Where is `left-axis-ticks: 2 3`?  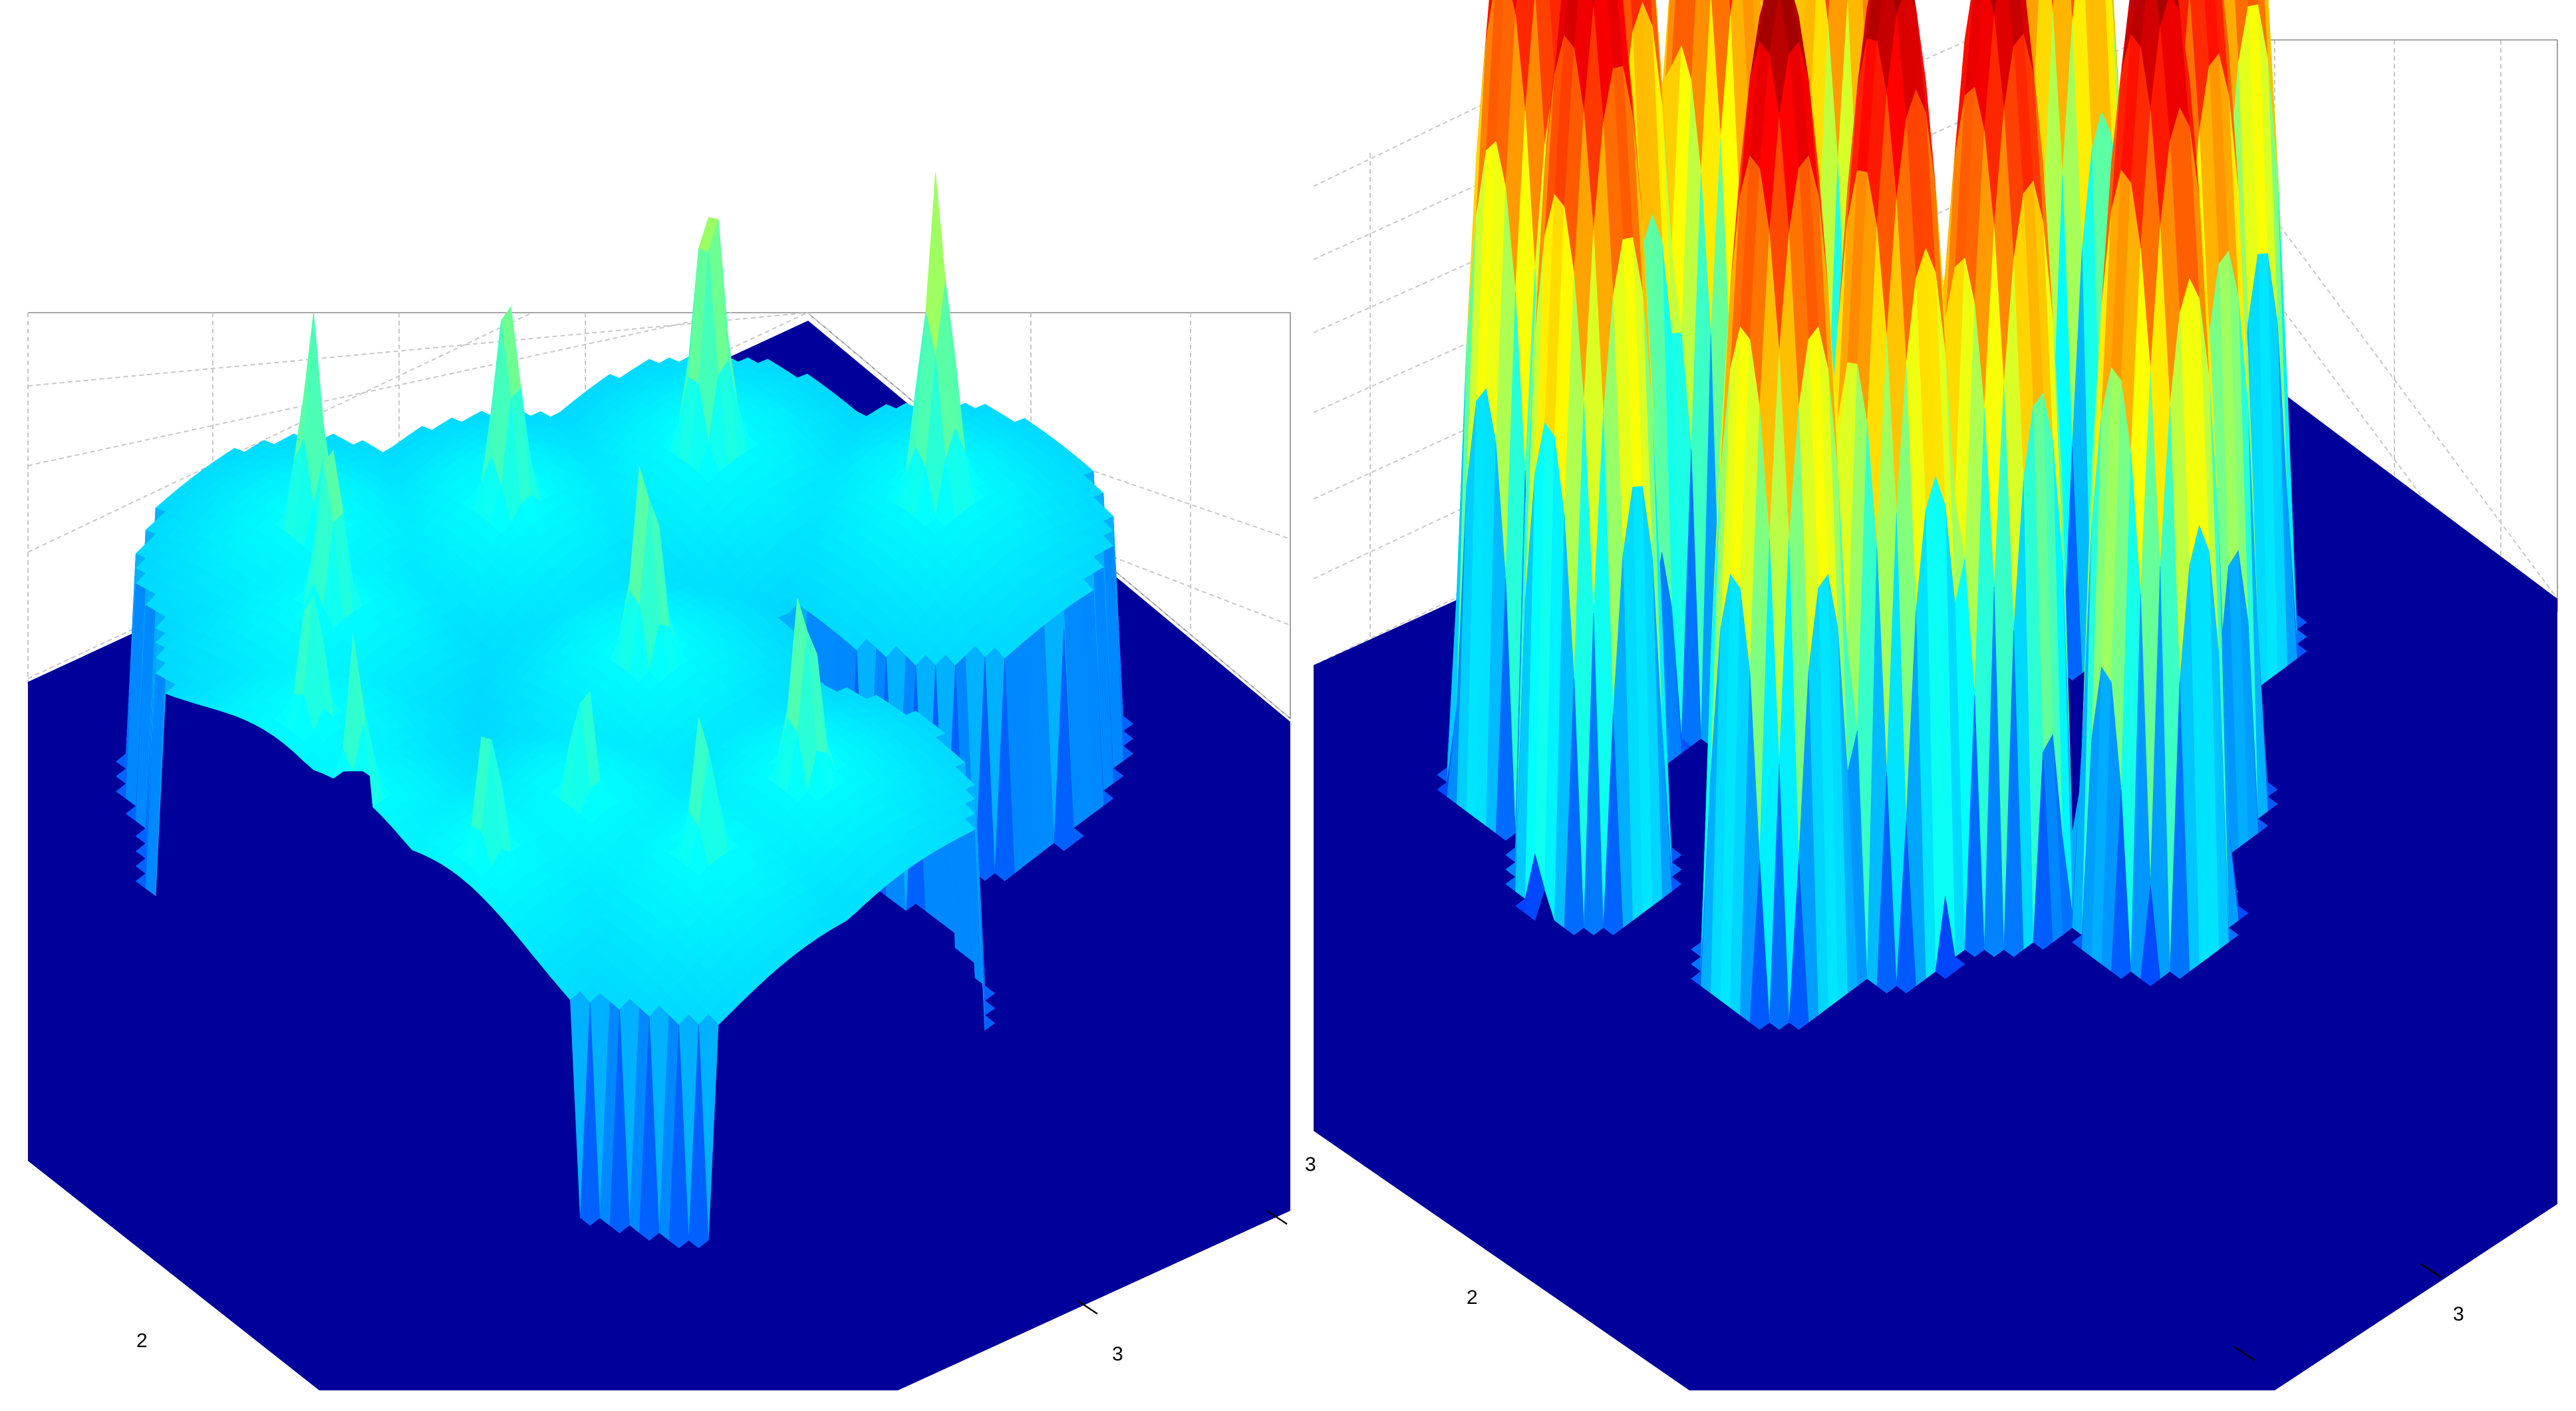 left-axis-ticks: 2 3 is located at coordinates (712, 1287).